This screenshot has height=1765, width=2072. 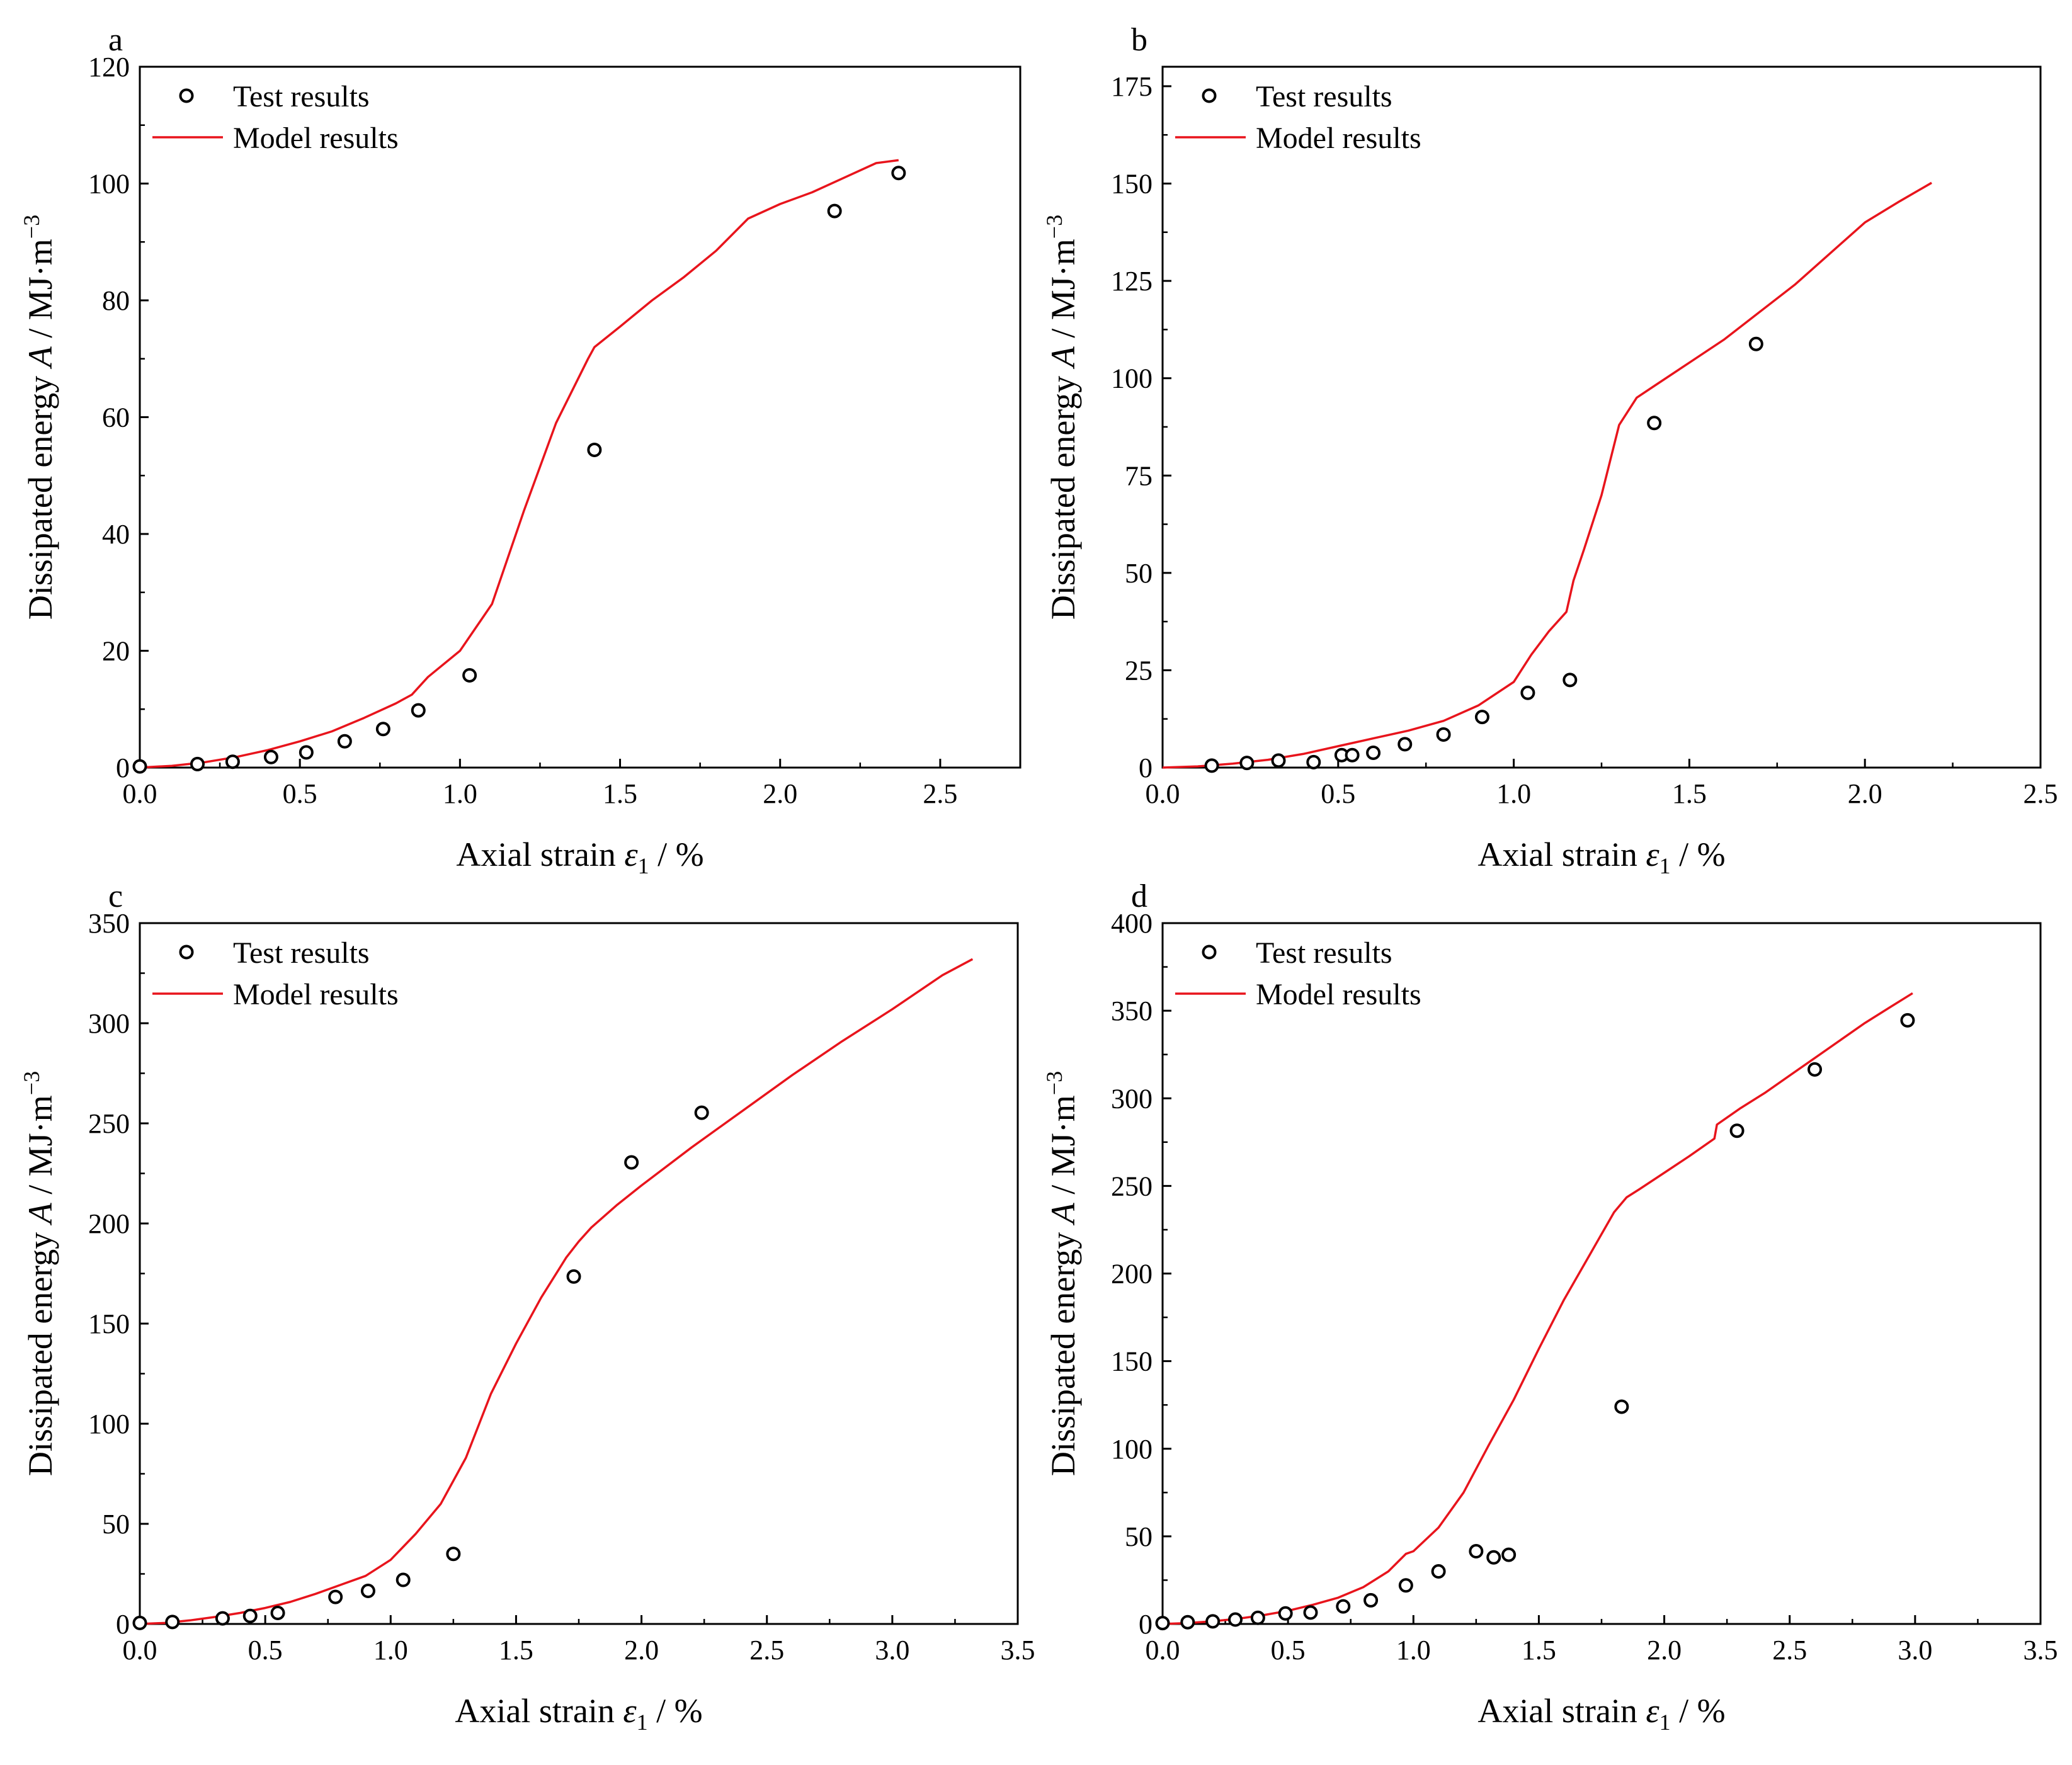 What do you see at coordinates (540, 854) in the screenshot?
I see `x-axis-title-text: Axial strain` at bounding box center [540, 854].